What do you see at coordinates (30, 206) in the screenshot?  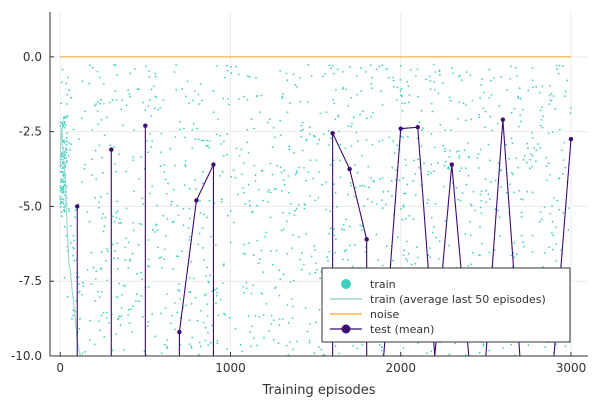 I see `y-tick-label: -5.0` at bounding box center [30, 206].